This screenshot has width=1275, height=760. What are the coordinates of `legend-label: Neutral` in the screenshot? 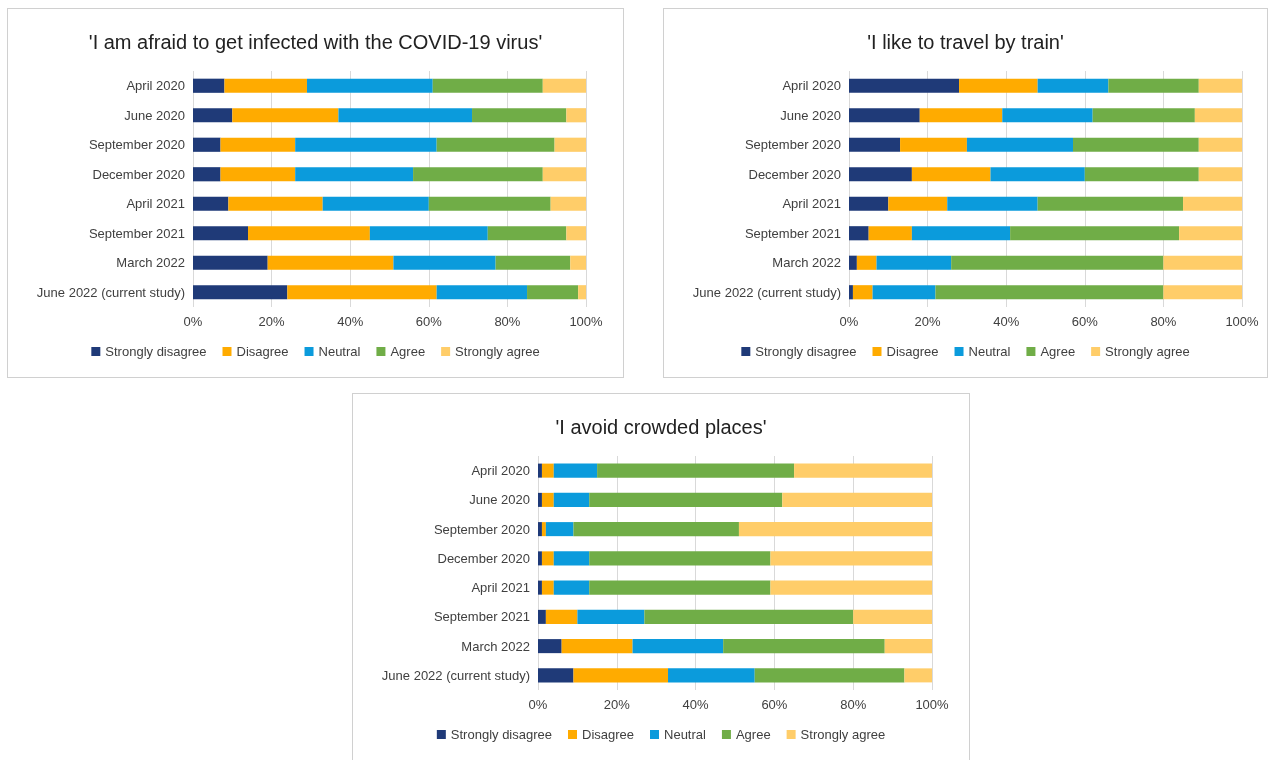 It's located at (989, 351).